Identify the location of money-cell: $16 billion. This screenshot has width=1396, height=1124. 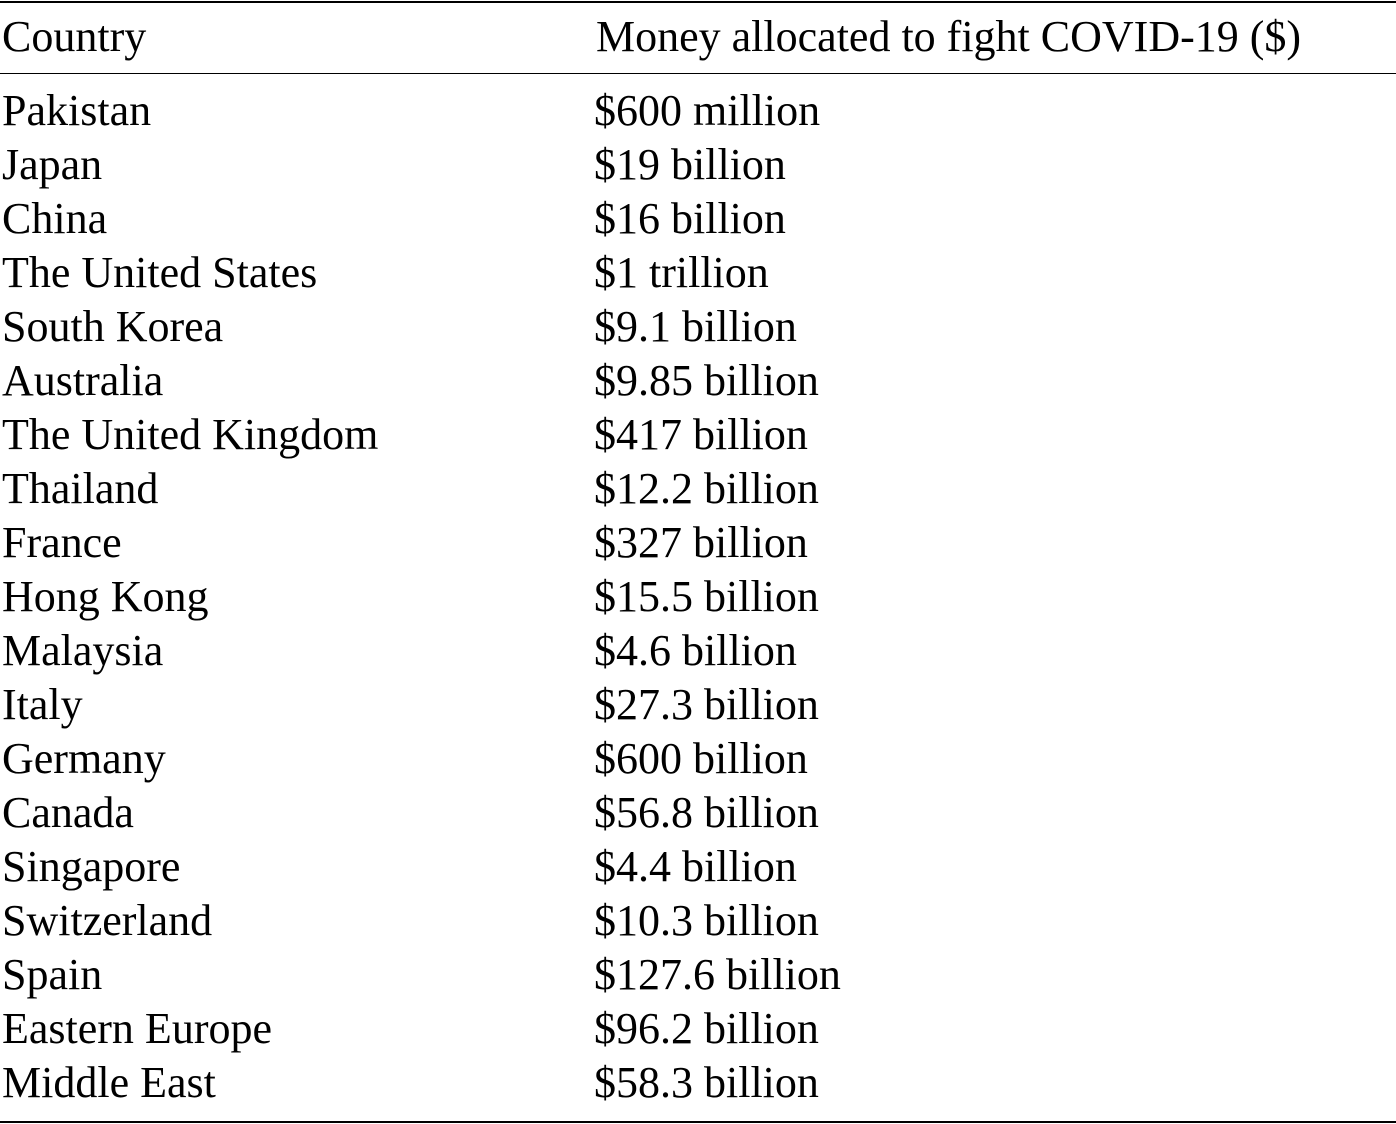
(690, 218).